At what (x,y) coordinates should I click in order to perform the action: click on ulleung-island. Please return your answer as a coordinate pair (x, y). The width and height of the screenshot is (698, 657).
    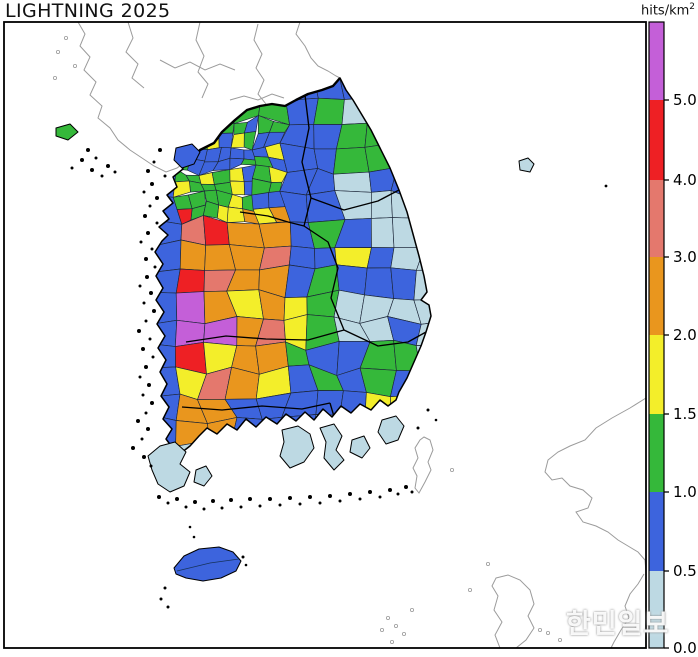
    Looking at the image, I should click on (526, 165).